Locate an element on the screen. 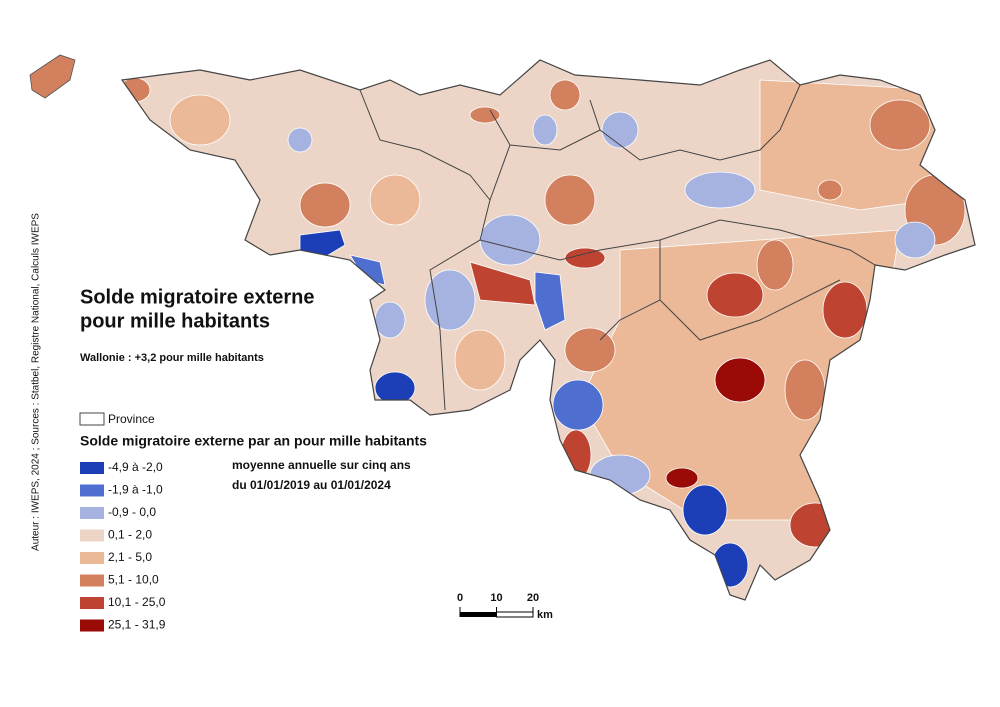  legend-note: moyenne annuelle sur cinq ans is located at coordinates (321, 465).